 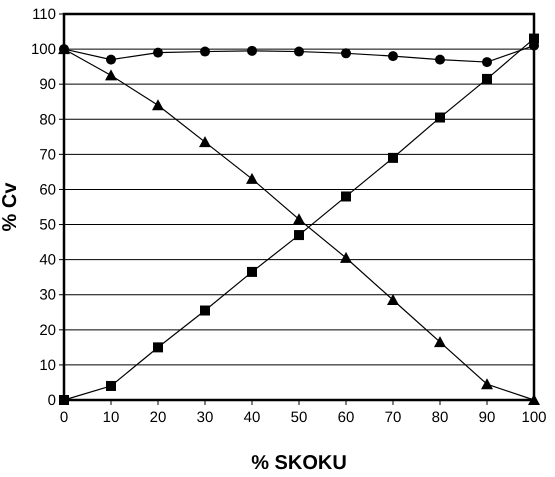 I want to click on y-tick-label: 60, so click(x=47, y=189).